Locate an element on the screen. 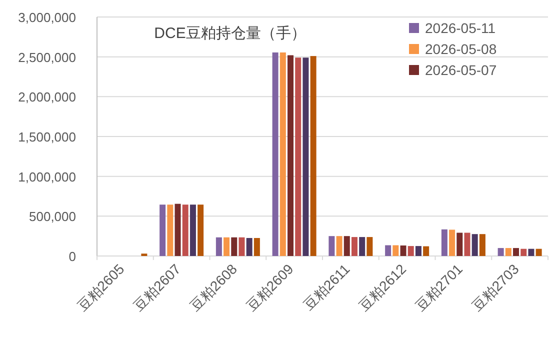 The height and width of the screenshot is (349, 550). y-tick-label: 3,000,000 is located at coordinates (47, 17).